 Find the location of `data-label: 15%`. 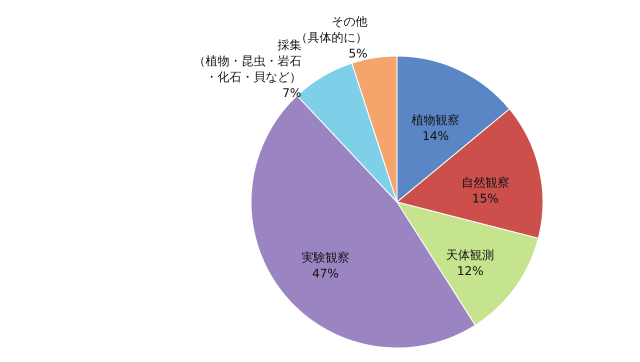

data-label: 15% is located at coordinates (485, 198).